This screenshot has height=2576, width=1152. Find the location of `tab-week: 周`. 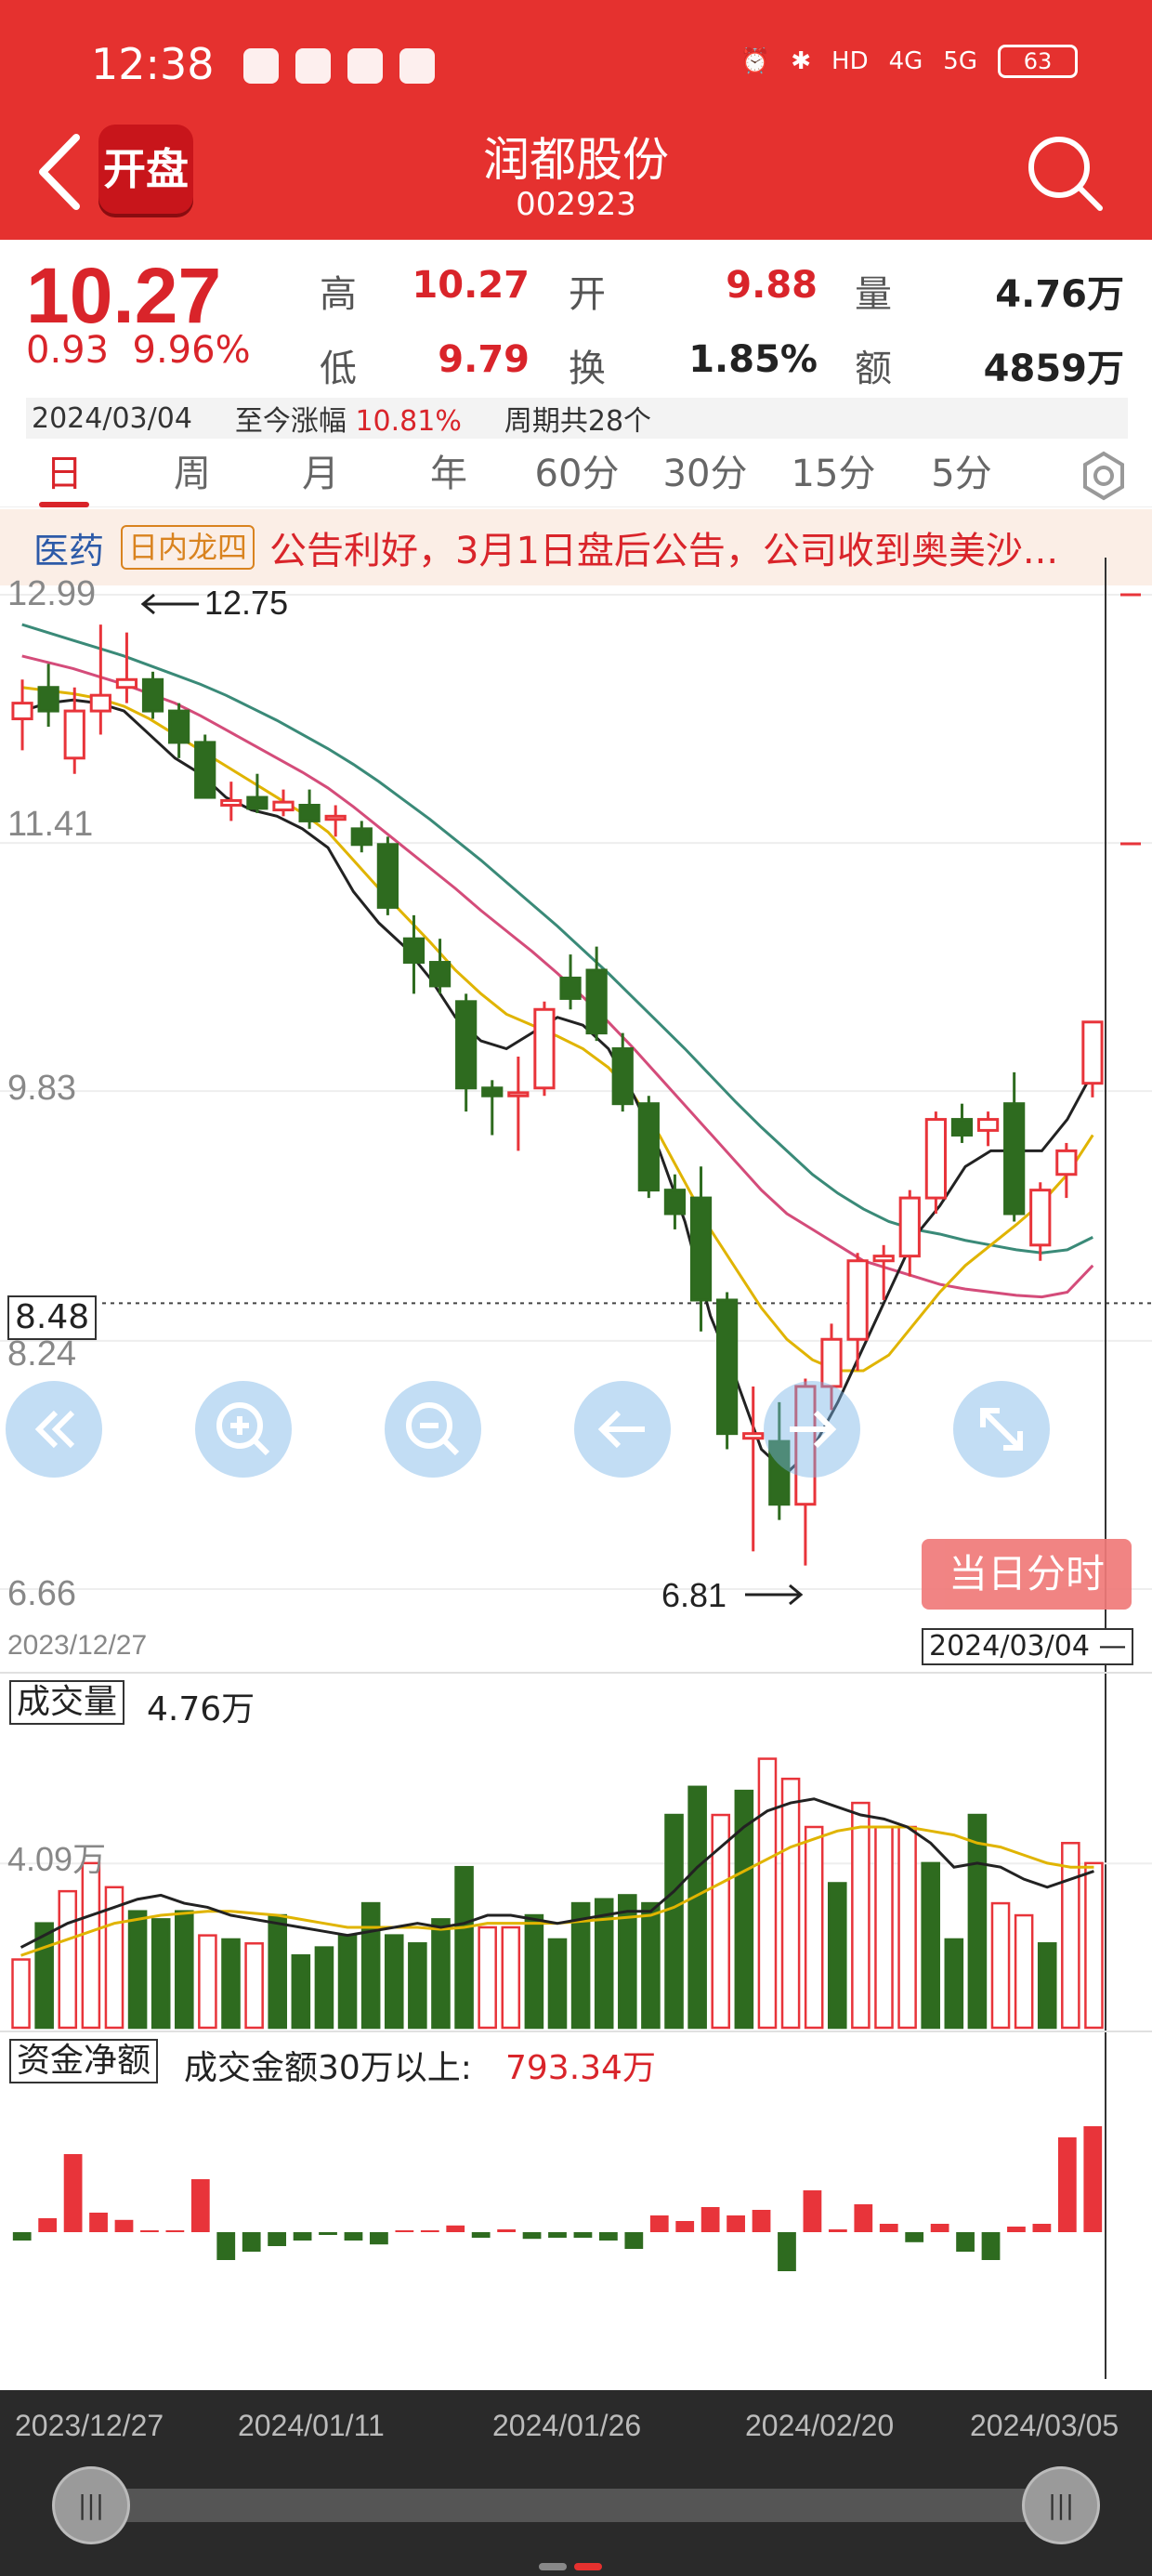

tab-week: 周 is located at coordinates (192, 473).